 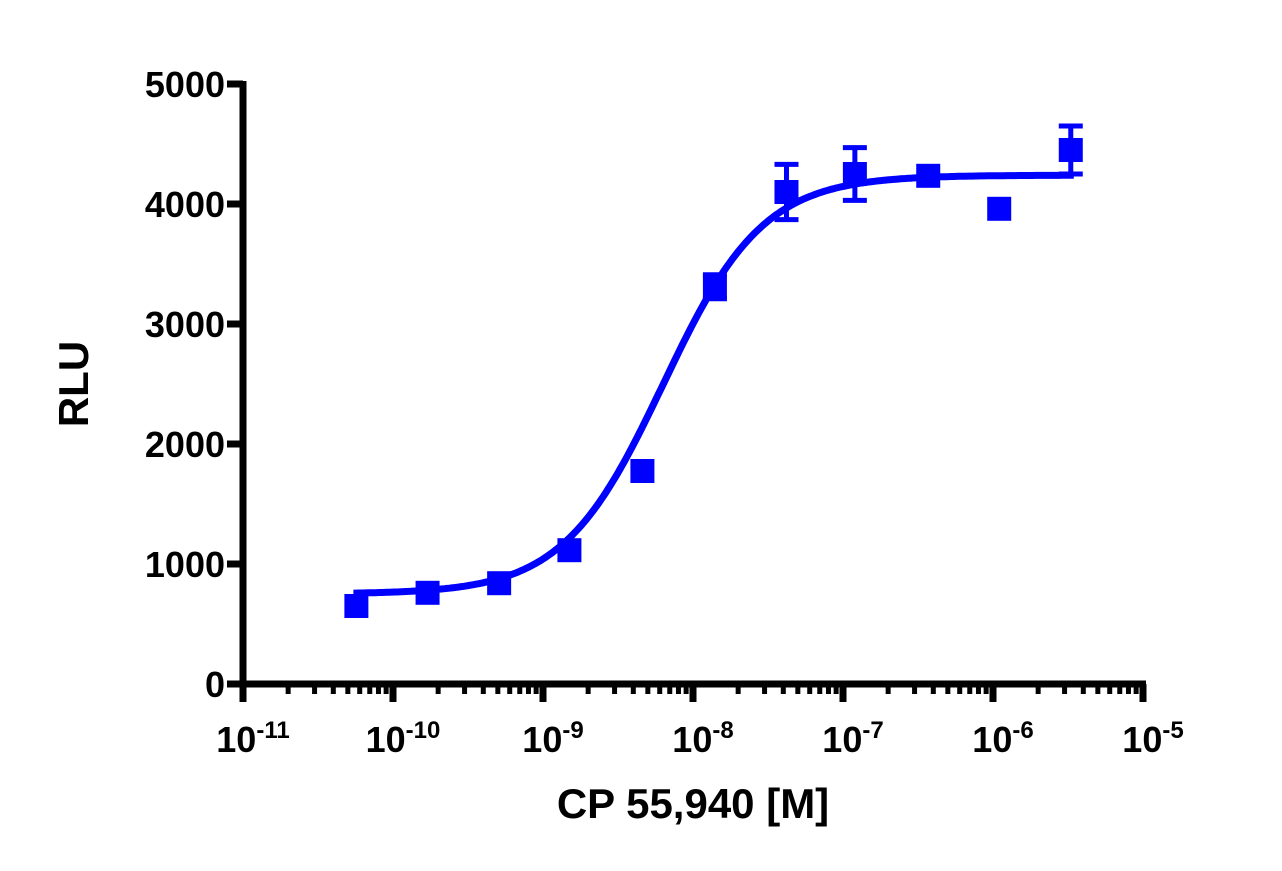 I want to click on y-tick-label: 5000, so click(x=185, y=84).